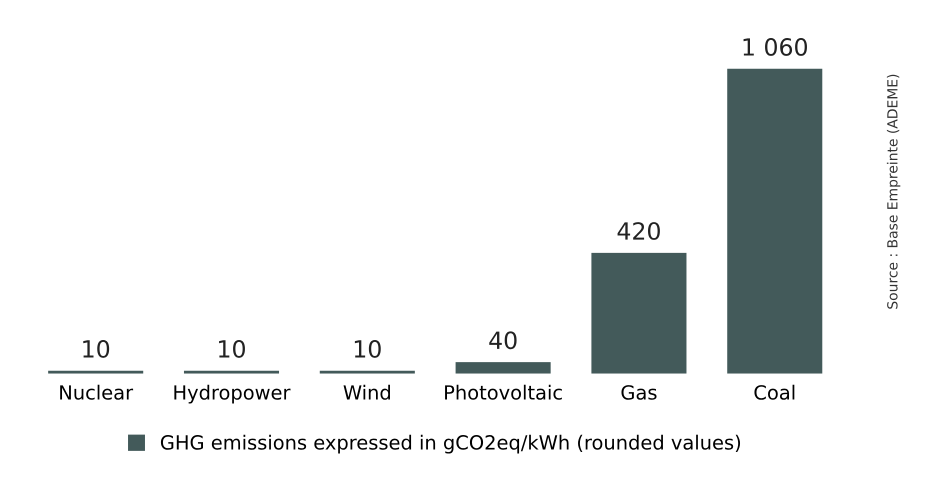 This screenshot has height=479, width=926. Describe the element at coordinates (450, 444) in the screenshot. I see `legend-label: GHG emissions expressed in gCO2eq/kWh (rounded values)` at that location.